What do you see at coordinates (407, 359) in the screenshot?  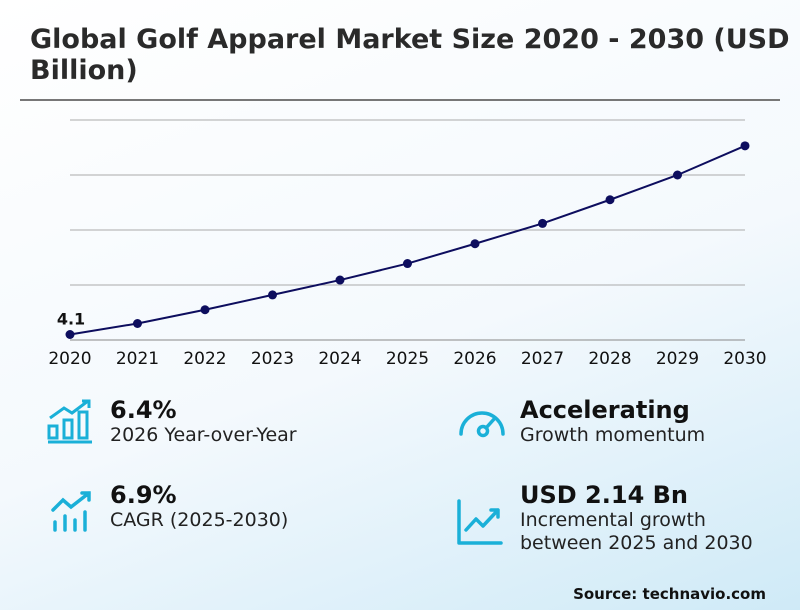 I see `x-tick-label: 2025` at bounding box center [407, 359].